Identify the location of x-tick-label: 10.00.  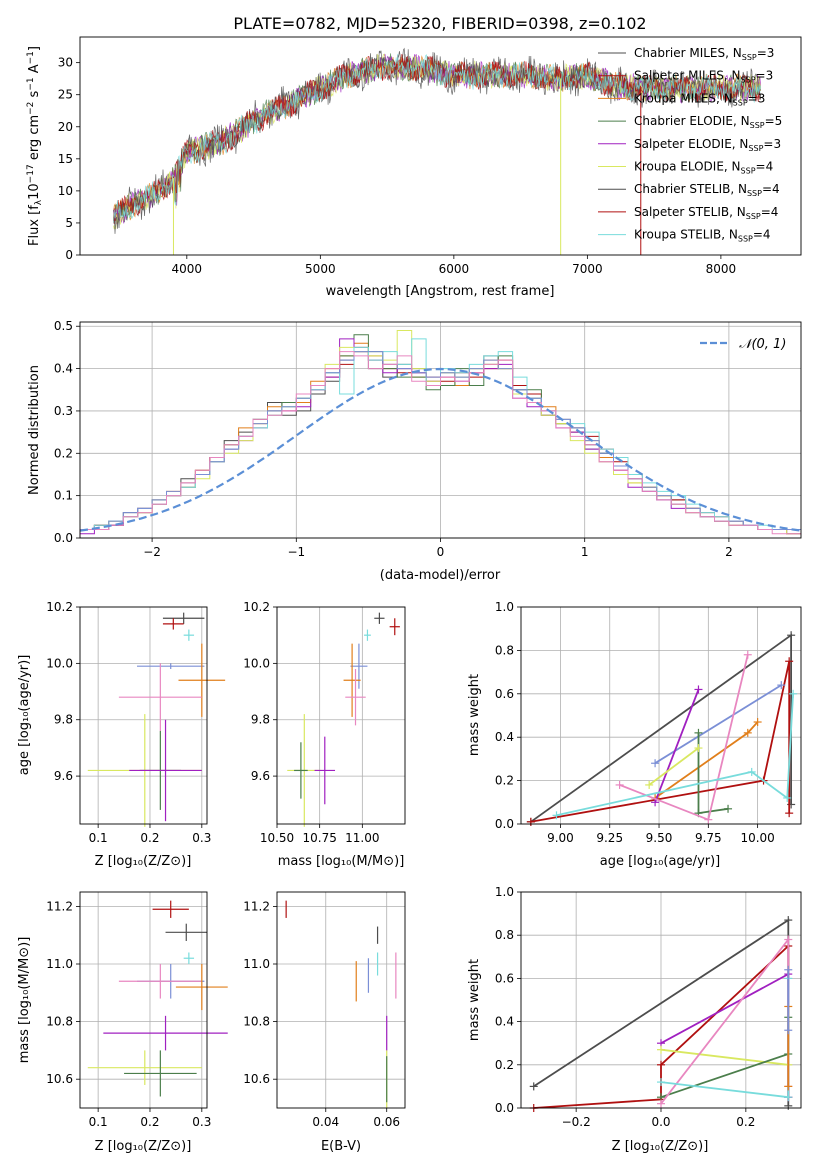
(757, 838).